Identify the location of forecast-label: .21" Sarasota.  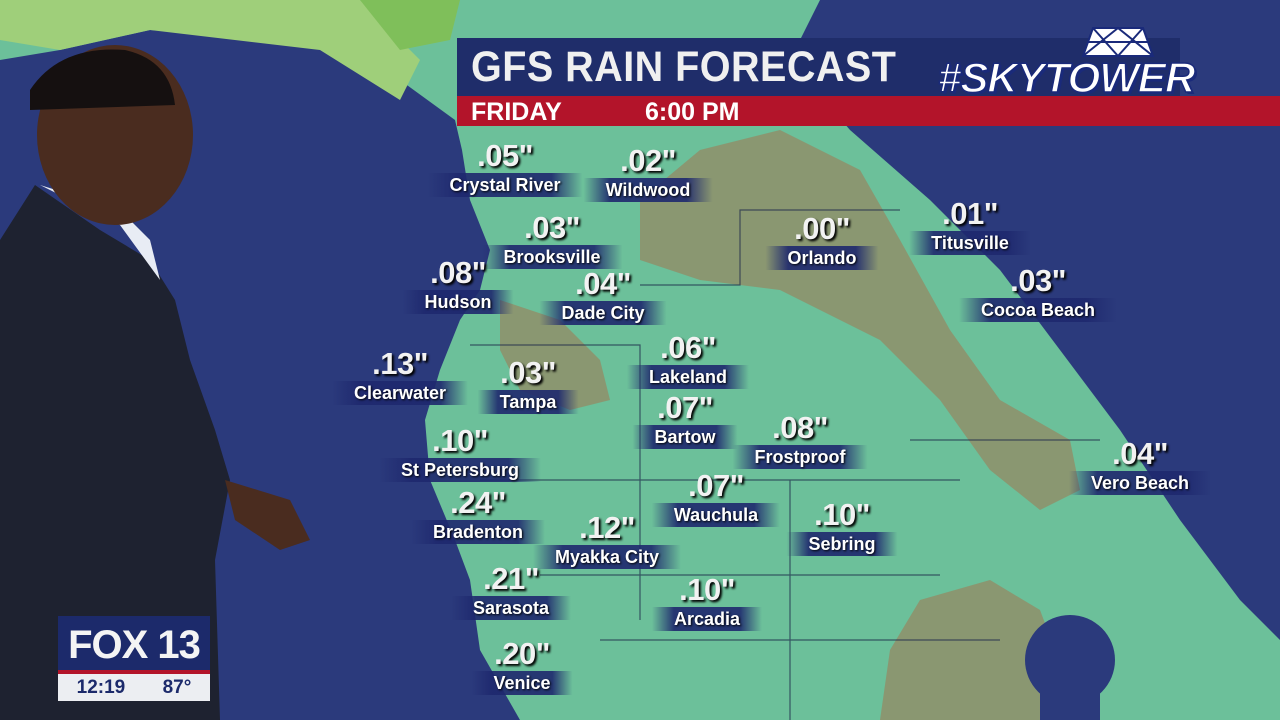
(511, 590).